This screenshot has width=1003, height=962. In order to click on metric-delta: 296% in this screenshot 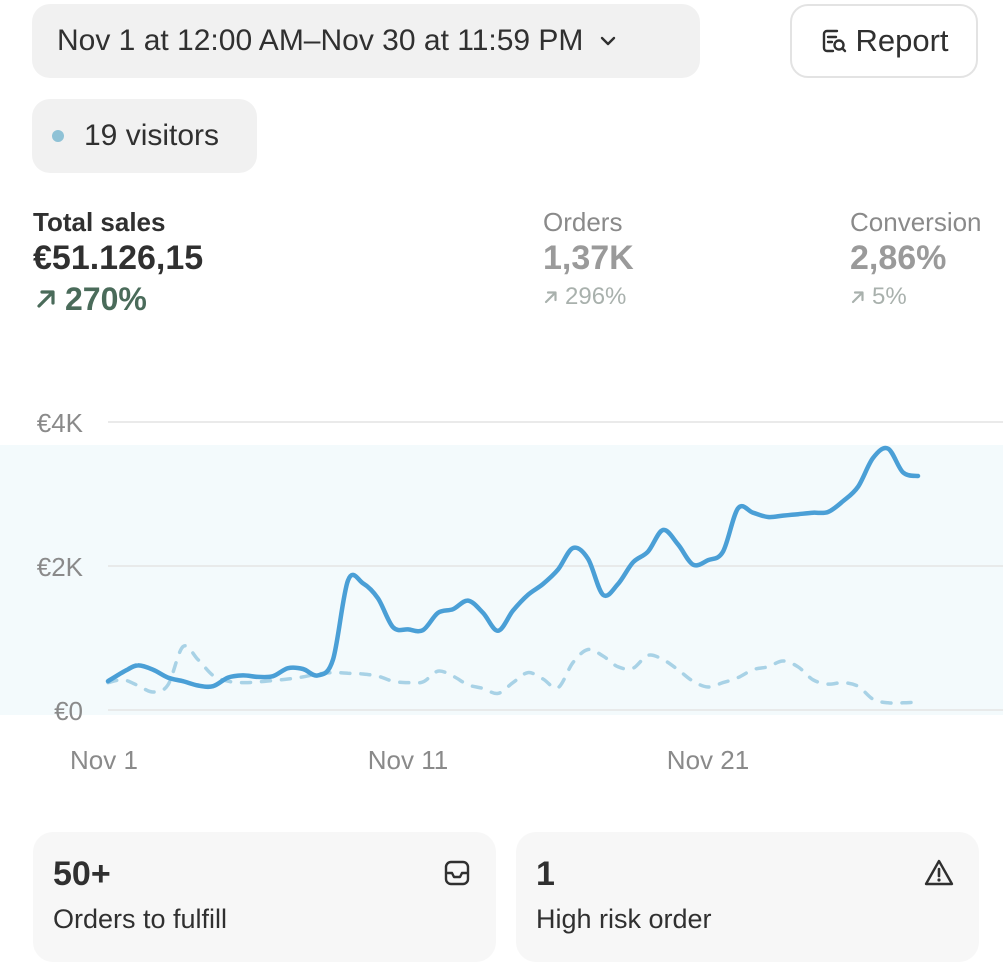, I will do `click(588, 297)`.